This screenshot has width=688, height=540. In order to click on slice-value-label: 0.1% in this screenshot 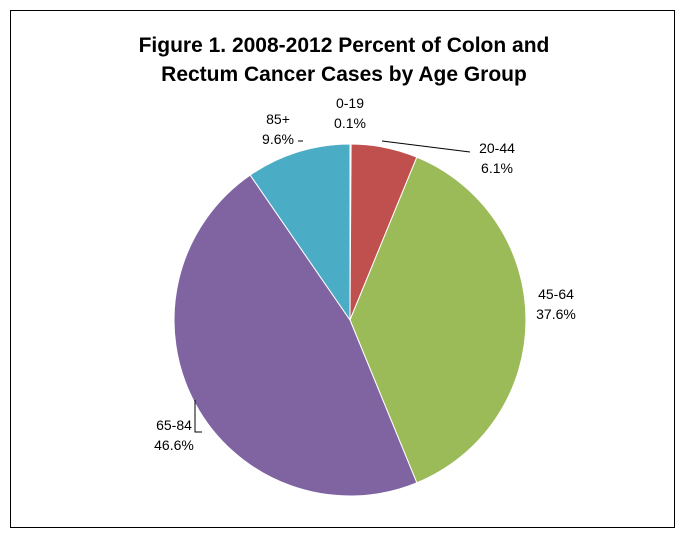, I will do `click(350, 123)`.